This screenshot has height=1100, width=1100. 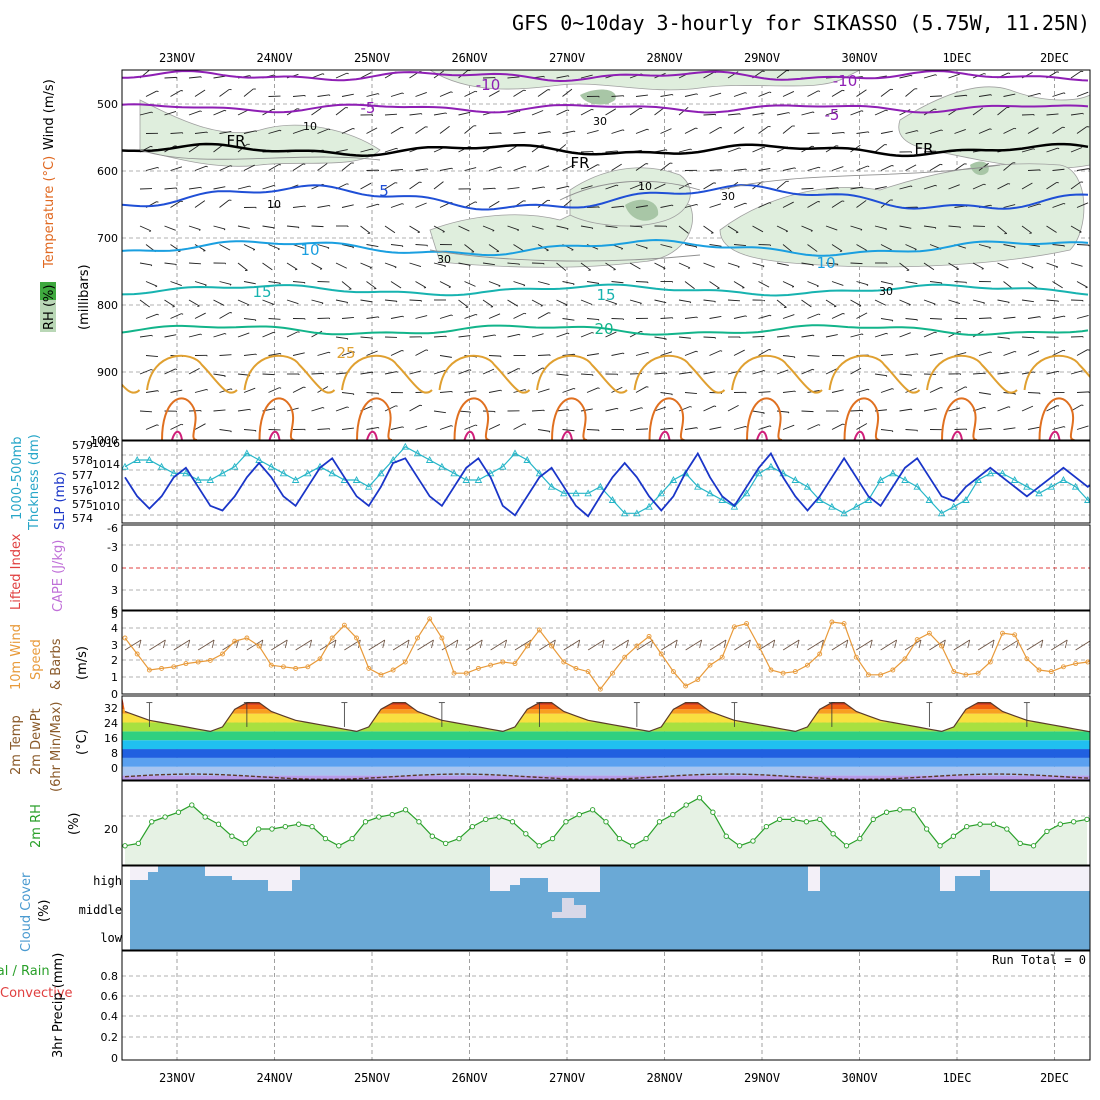 What do you see at coordinates (645, 186) in the screenshot?
I see `rh-label: 10` at bounding box center [645, 186].